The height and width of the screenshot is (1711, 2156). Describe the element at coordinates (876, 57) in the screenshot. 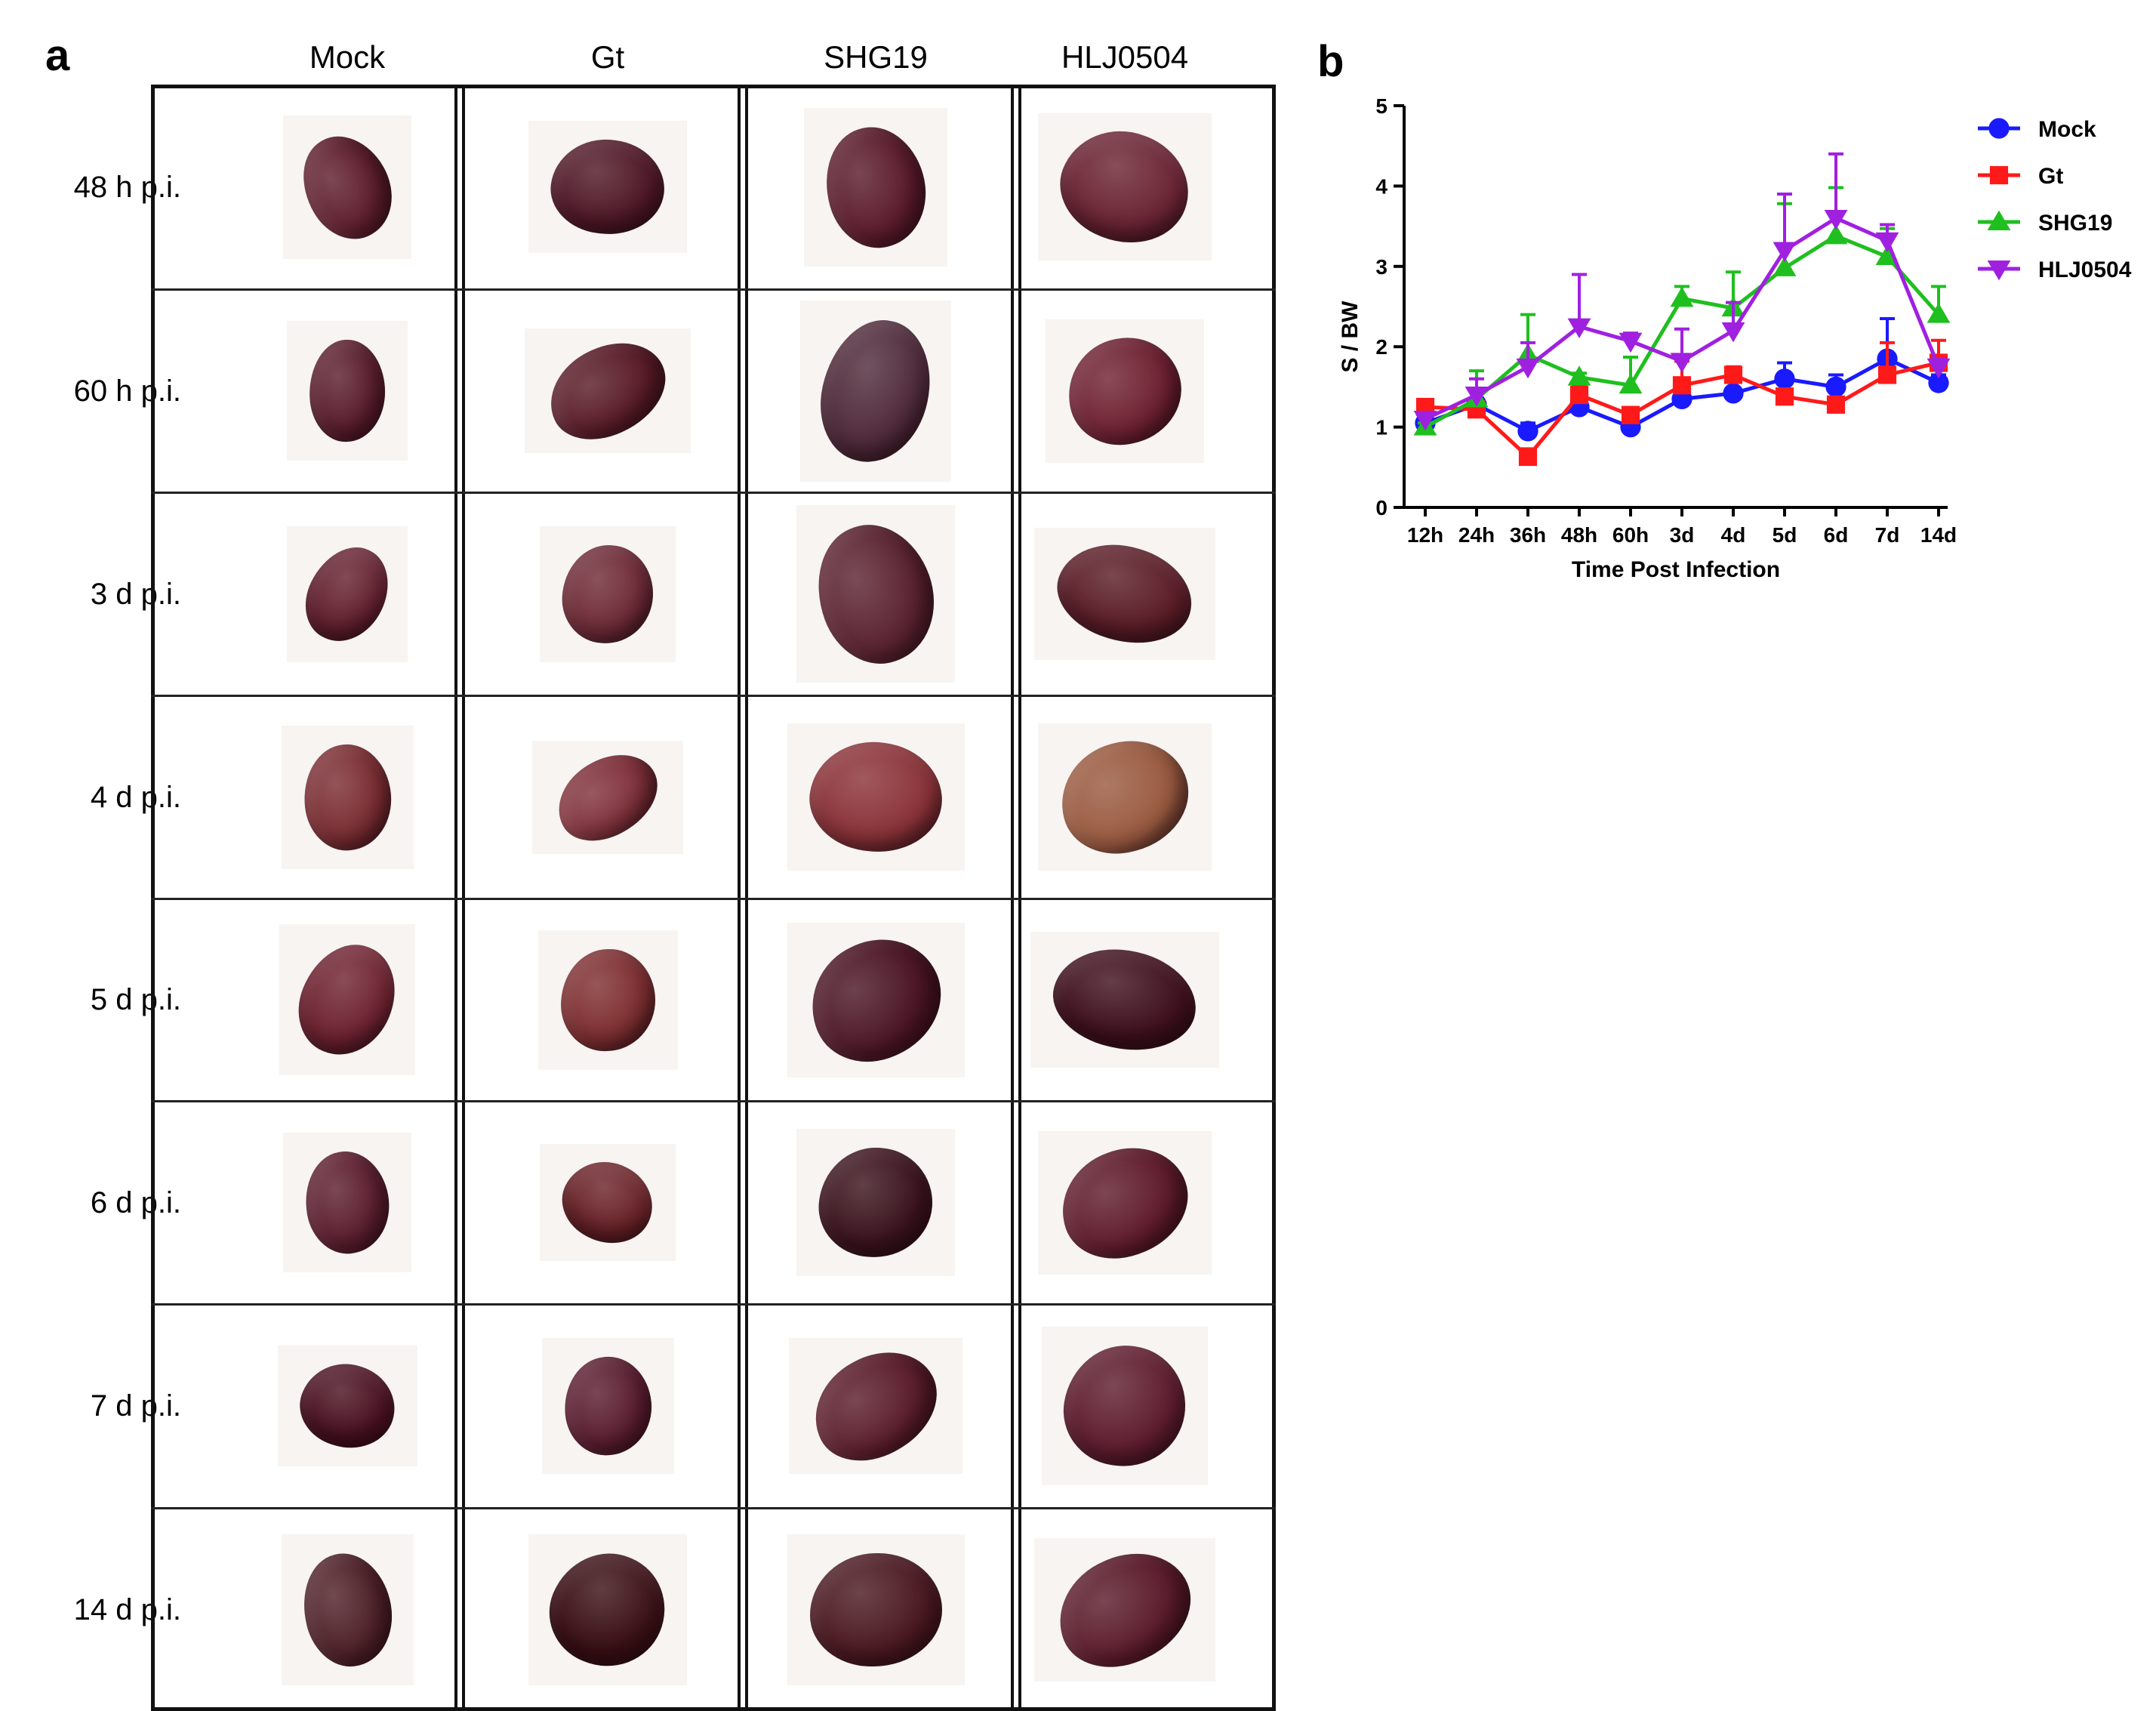

I see `column-header: SHG19` at that location.